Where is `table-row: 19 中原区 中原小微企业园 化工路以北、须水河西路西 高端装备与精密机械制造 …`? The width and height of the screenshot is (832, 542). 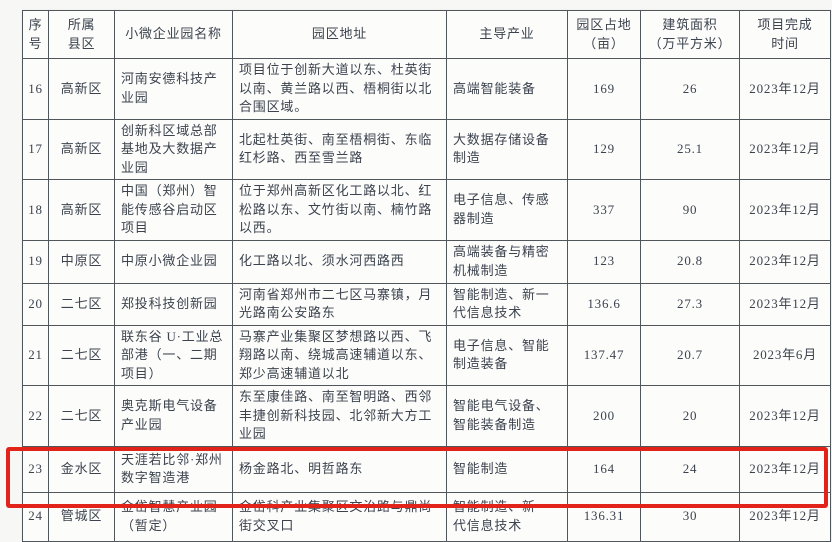 table-row: 19 中原区 中原小微企业园 化工路以北、须水河西路西 高端装备与精密机械制造 … is located at coordinates (426, 261).